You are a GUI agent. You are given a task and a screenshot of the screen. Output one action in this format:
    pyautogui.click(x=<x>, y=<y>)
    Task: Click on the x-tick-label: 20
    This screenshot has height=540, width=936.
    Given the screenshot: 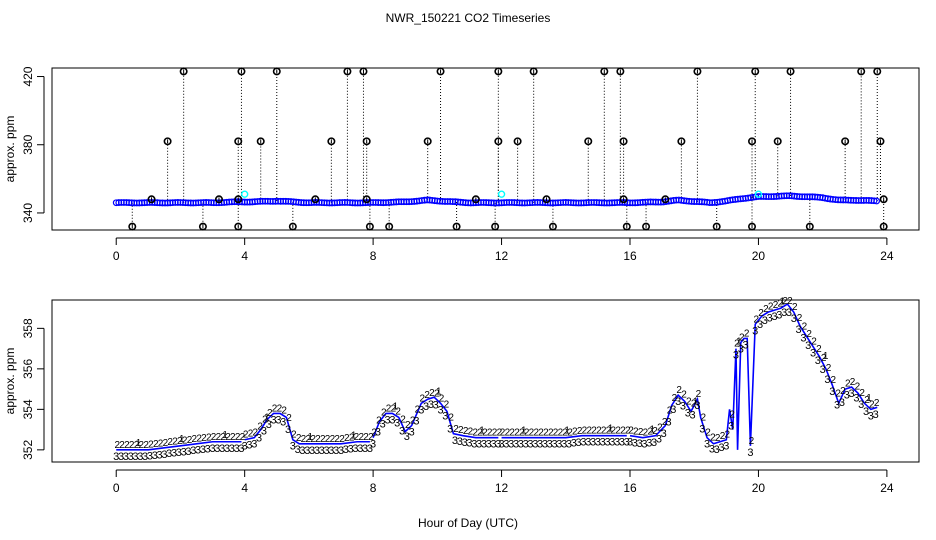 What is the action you would take?
    pyautogui.click(x=759, y=256)
    